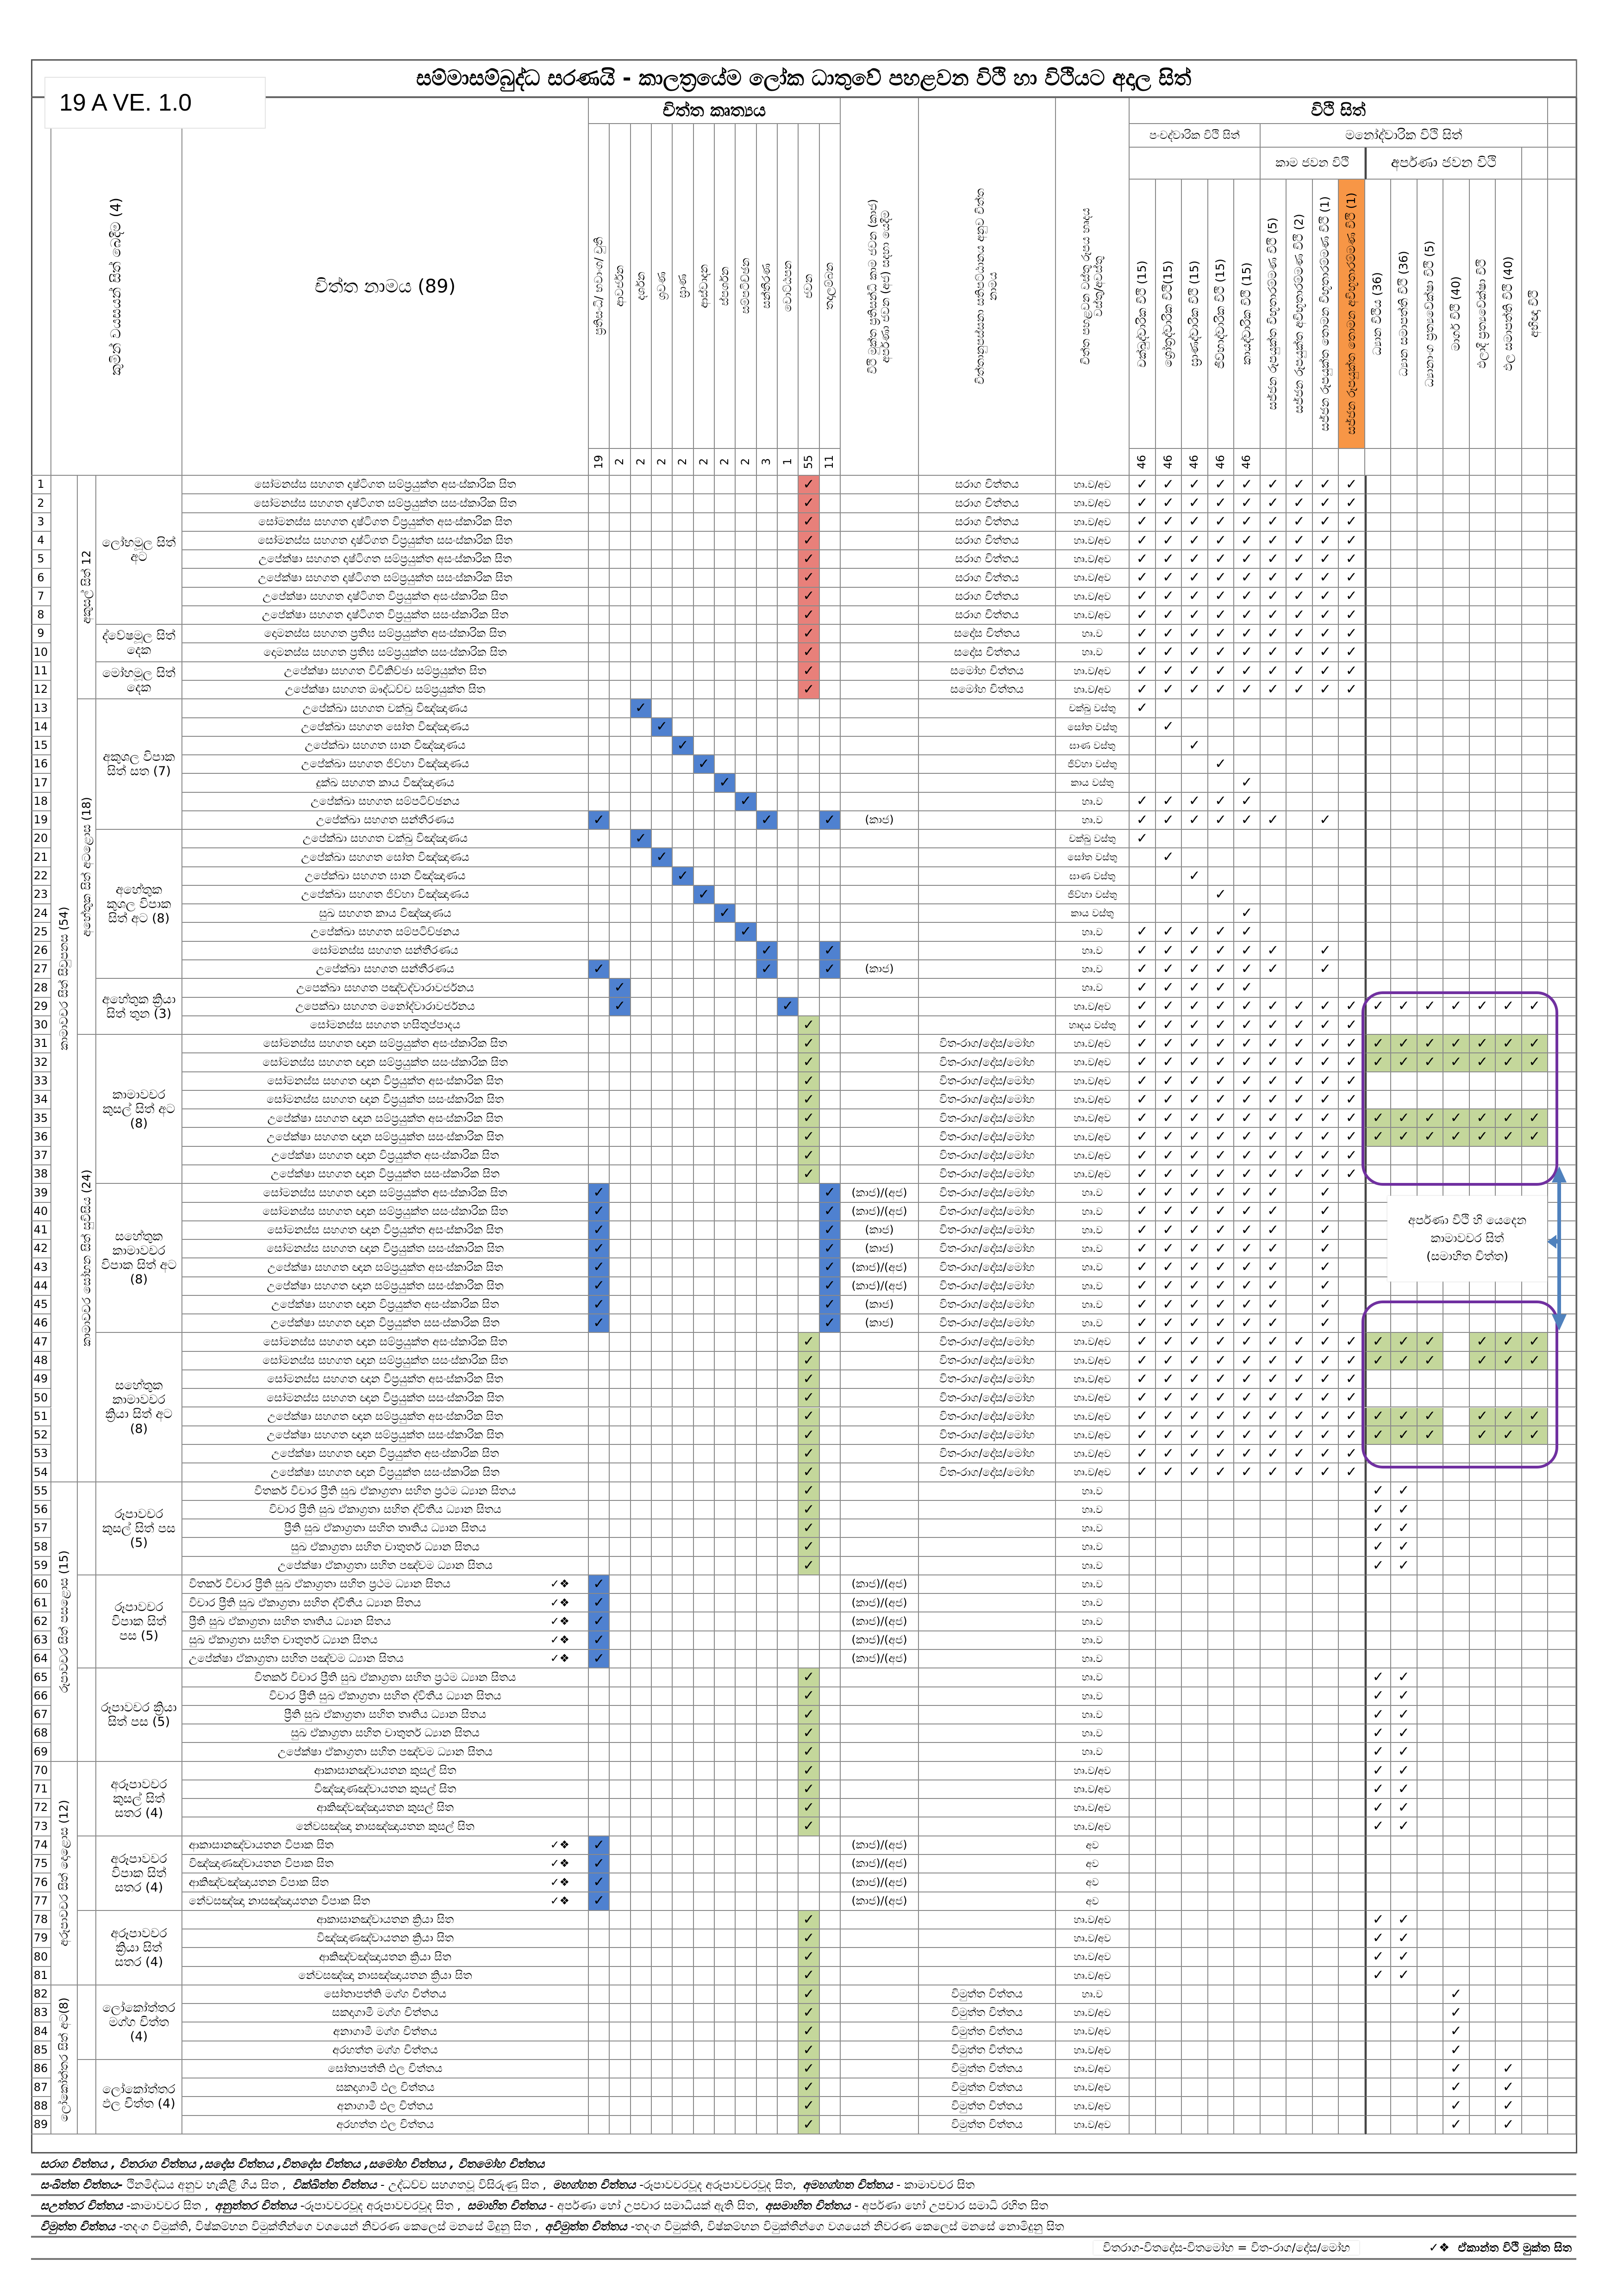 This screenshot has height=2296, width=1624. What do you see at coordinates (880, 634) in the screenshot?
I see `kj-cell` at bounding box center [880, 634].